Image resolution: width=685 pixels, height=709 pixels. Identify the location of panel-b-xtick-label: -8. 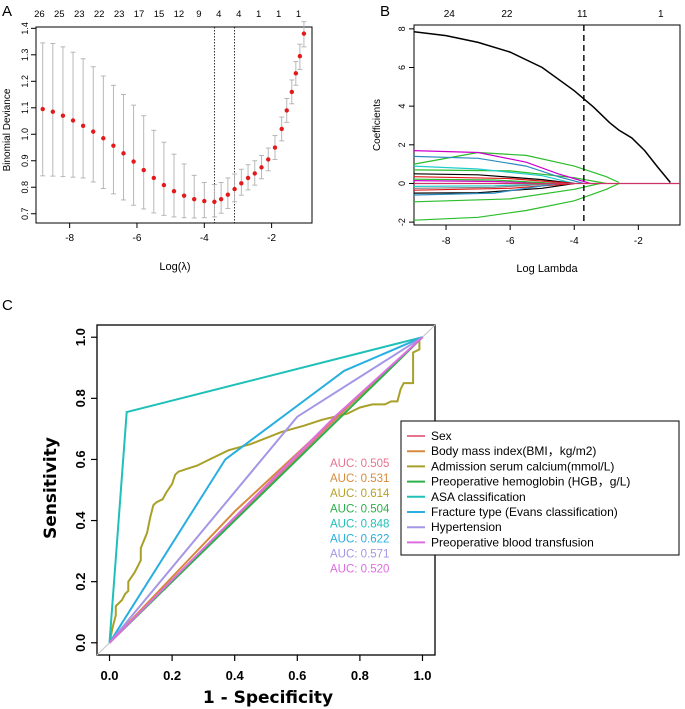
(446, 241).